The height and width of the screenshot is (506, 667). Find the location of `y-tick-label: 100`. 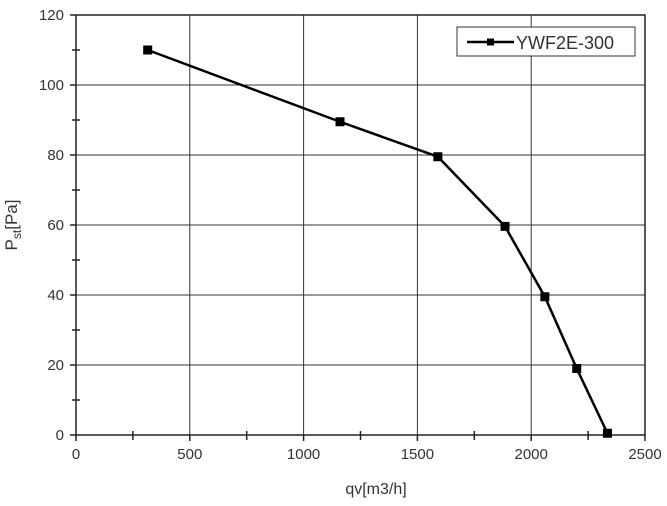

y-tick-label: 100 is located at coordinates (51, 85).